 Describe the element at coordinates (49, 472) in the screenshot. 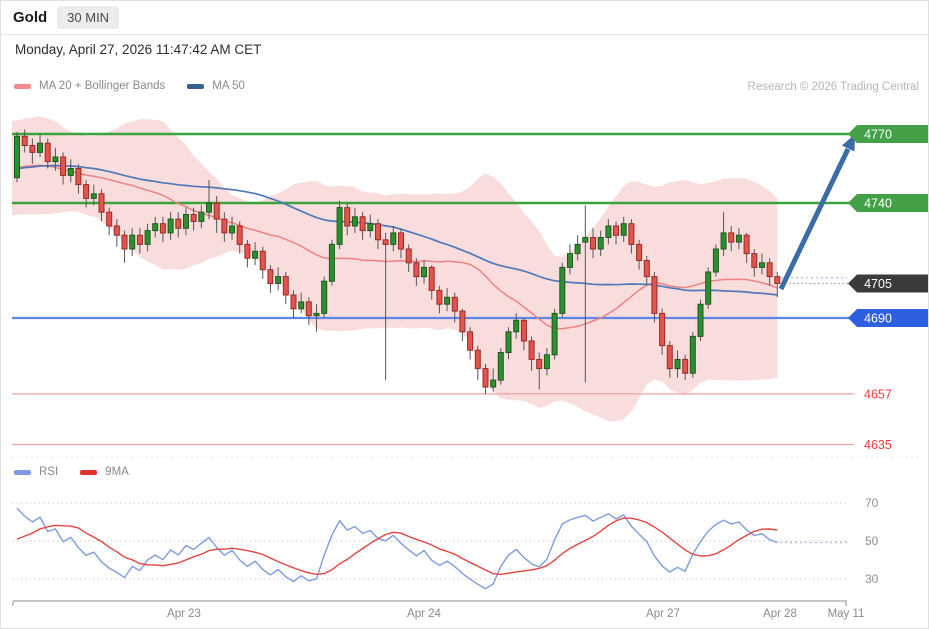

I see `legend-label: RSI` at that location.